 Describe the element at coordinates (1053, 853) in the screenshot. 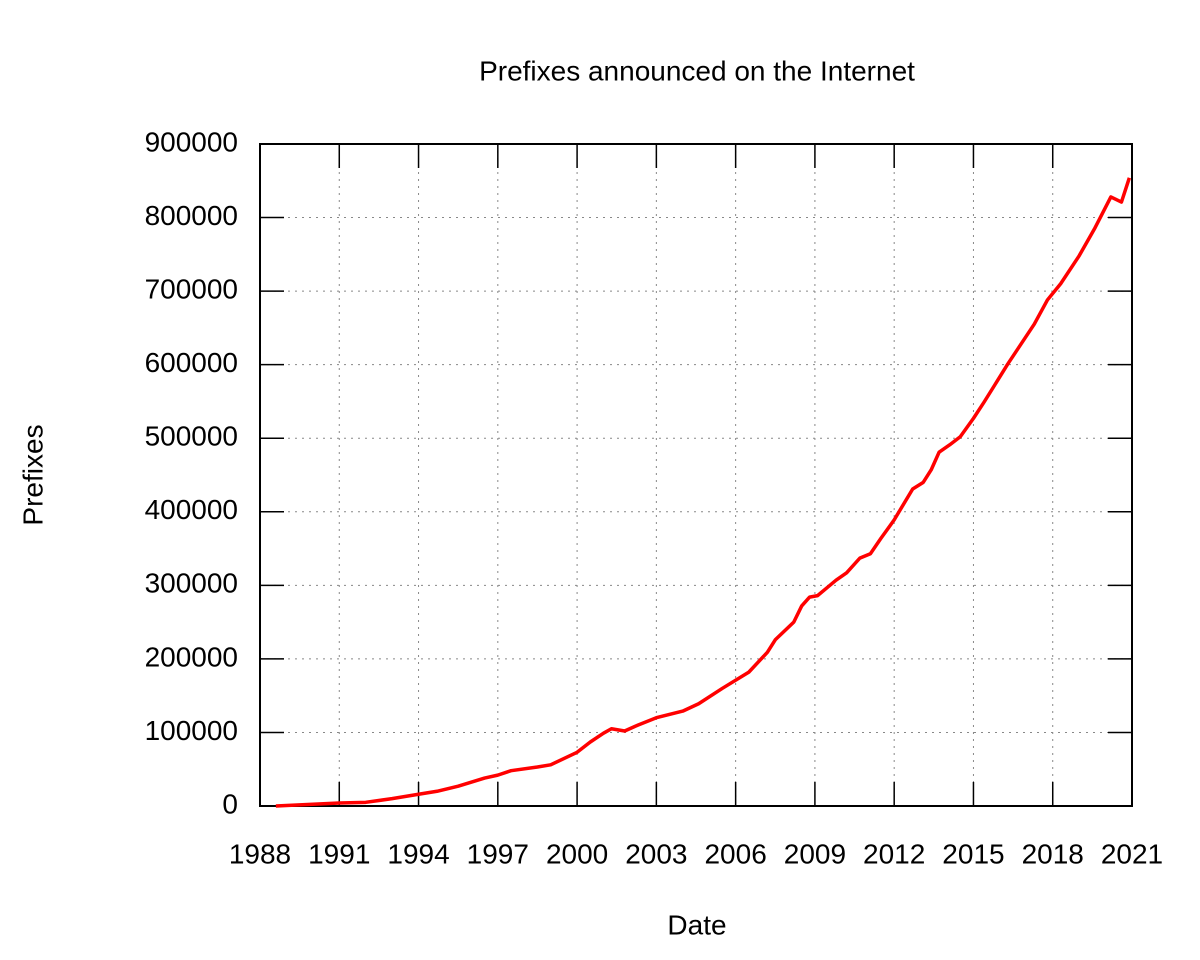

I see `x-tick-label: 2018` at that location.